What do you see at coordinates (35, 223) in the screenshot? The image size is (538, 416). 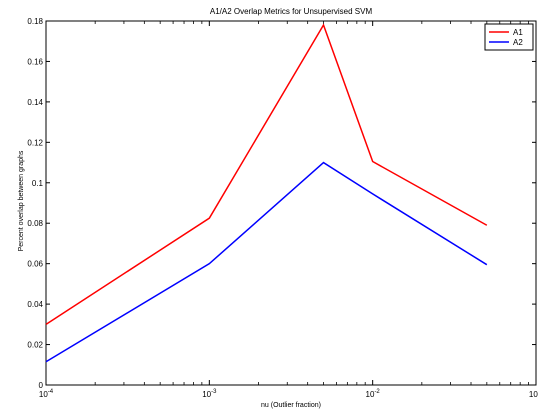 I see `y-tick-label: 0.08` at bounding box center [35, 223].